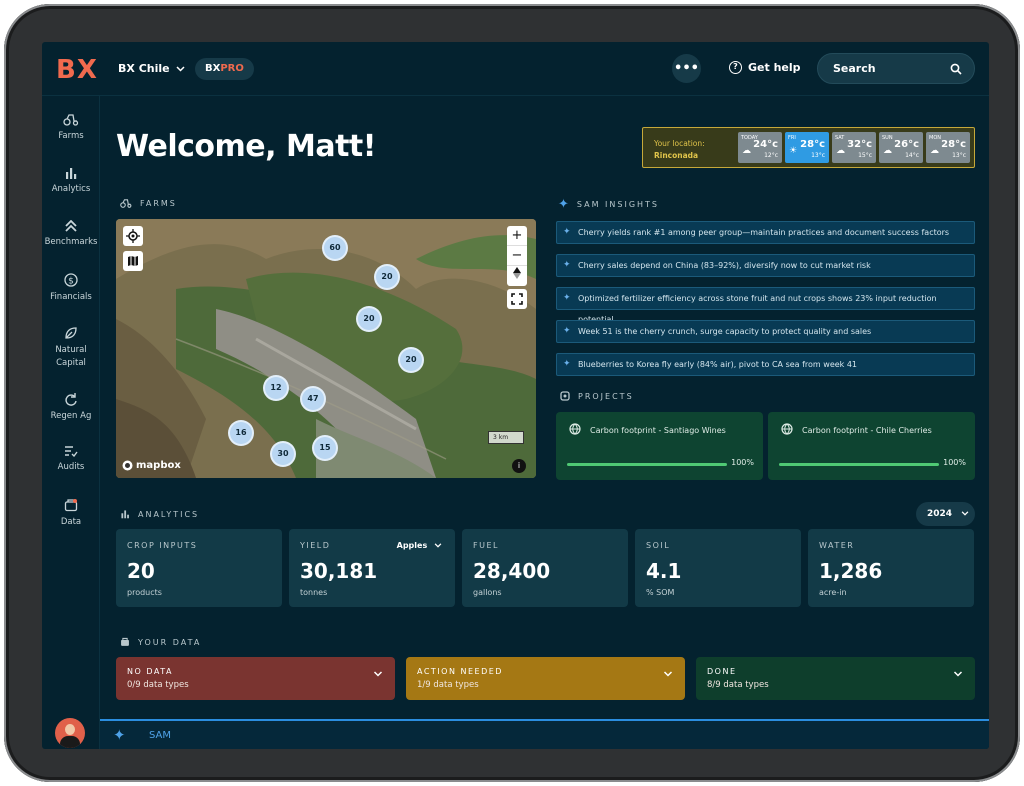 Image resolution: width=1024 pixels, height=786 pixels. What do you see at coordinates (854, 68) in the screenshot?
I see `search-placeholder: Search` at bounding box center [854, 68].